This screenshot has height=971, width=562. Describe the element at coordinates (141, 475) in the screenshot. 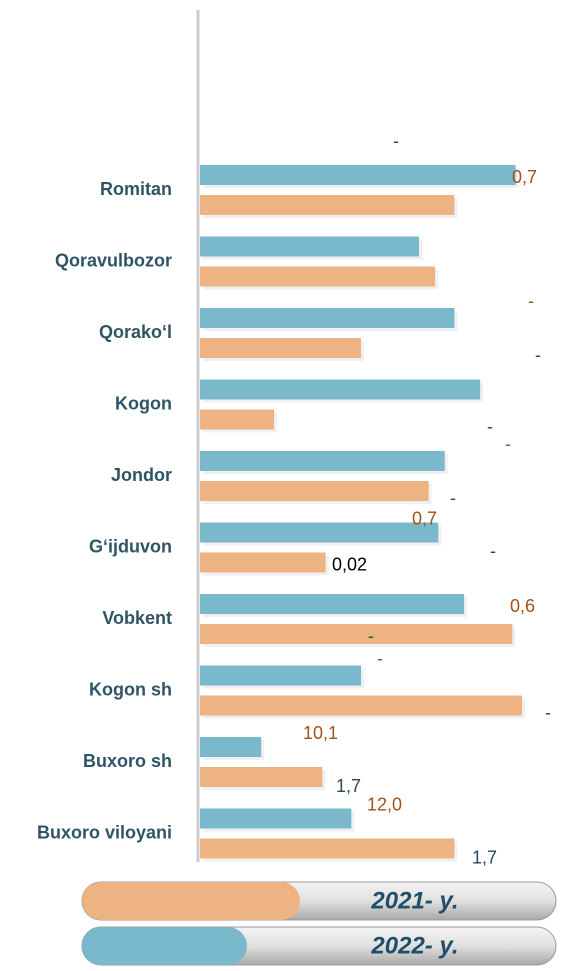

I see `y-tick-label: Jondor` at that location.